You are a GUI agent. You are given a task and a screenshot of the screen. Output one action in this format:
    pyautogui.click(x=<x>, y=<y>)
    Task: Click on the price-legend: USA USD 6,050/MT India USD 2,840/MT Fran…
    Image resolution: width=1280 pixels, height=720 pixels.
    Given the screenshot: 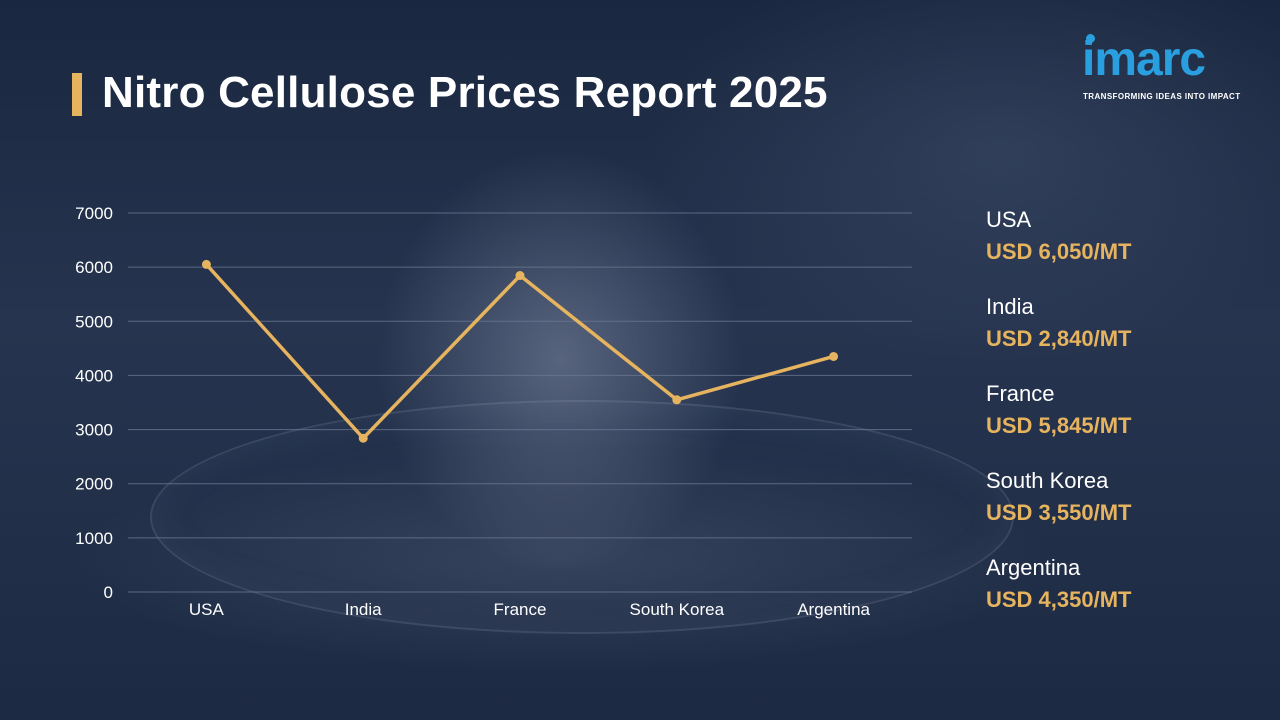 What is the action you would take?
    pyautogui.click(x=1126, y=422)
    